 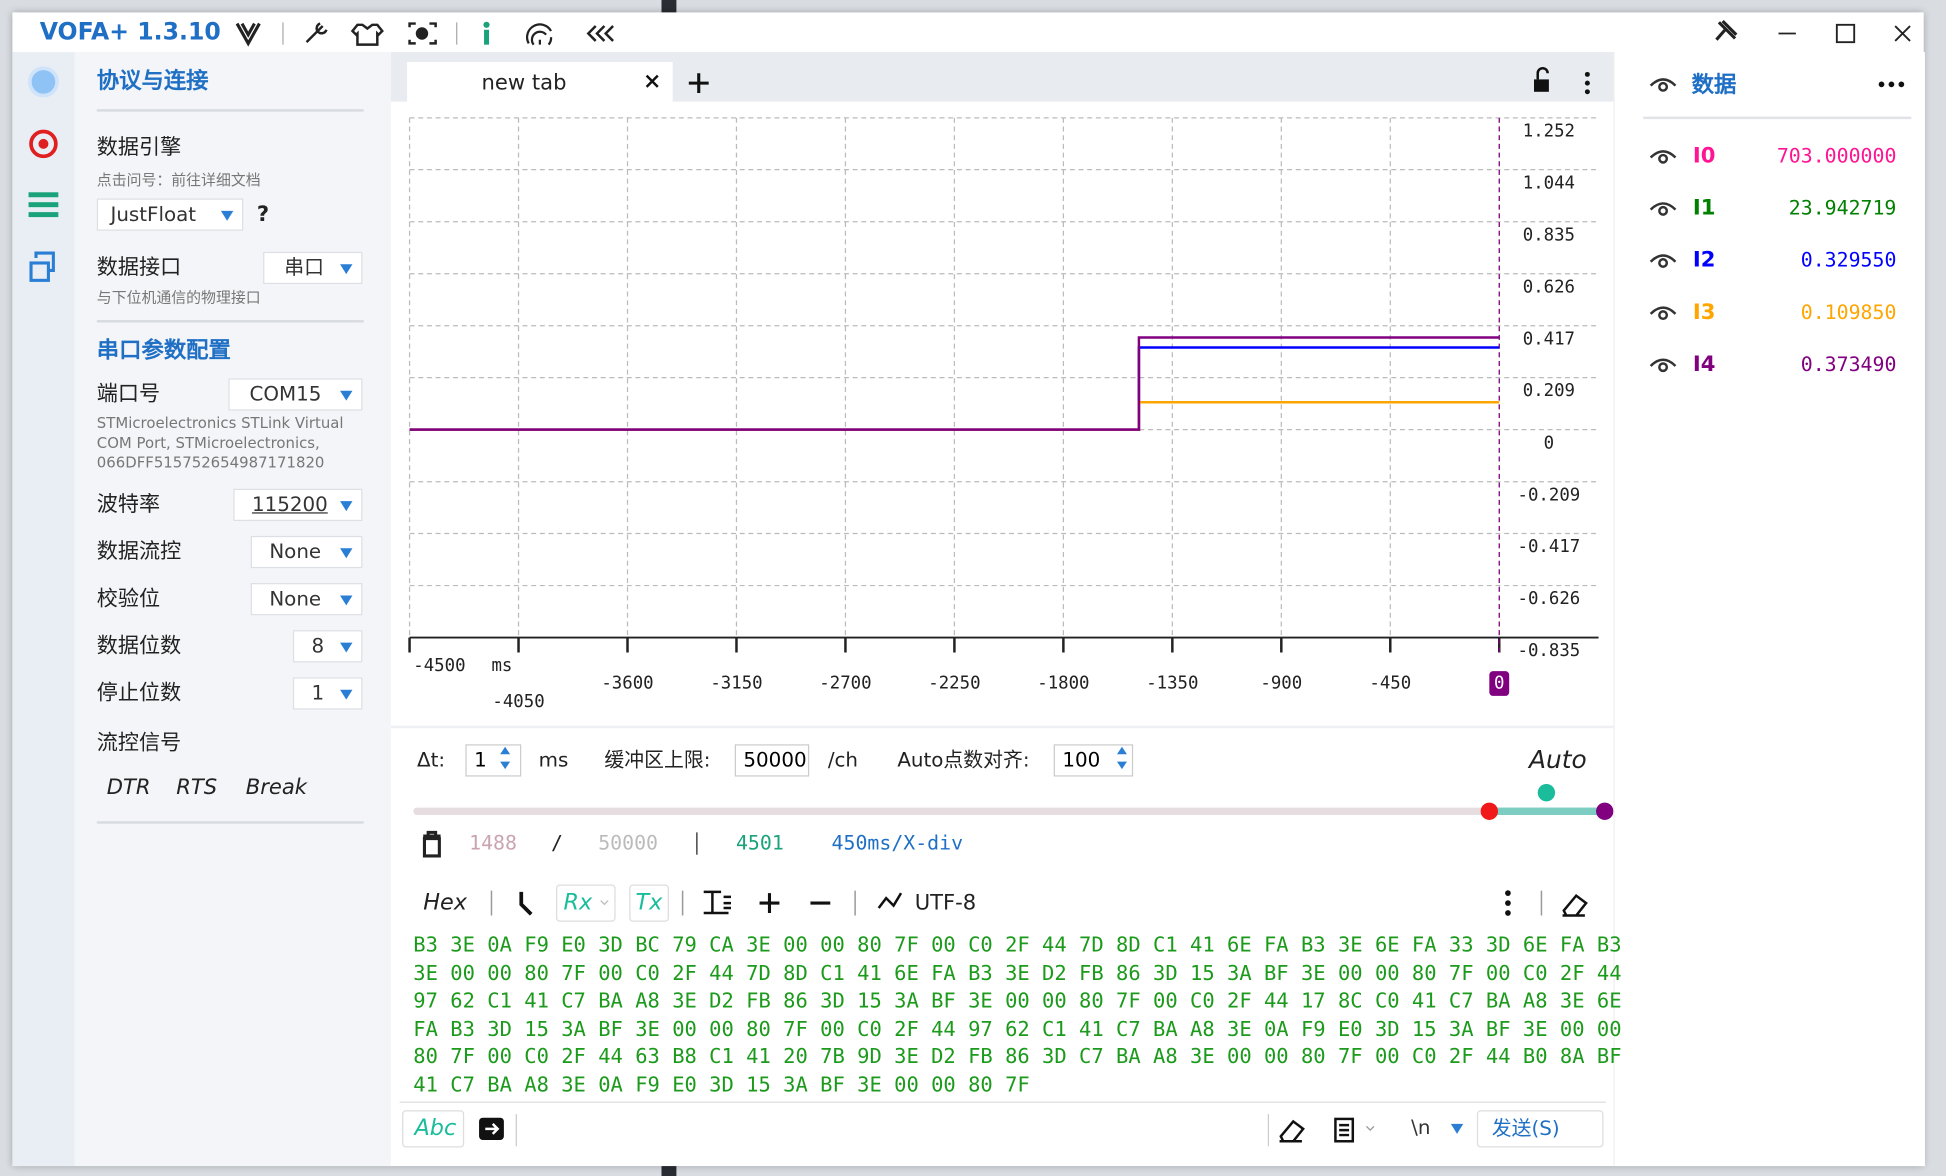 What do you see at coordinates (954, 383) in the screenshot?
I see `series-line` at bounding box center [954, 383].